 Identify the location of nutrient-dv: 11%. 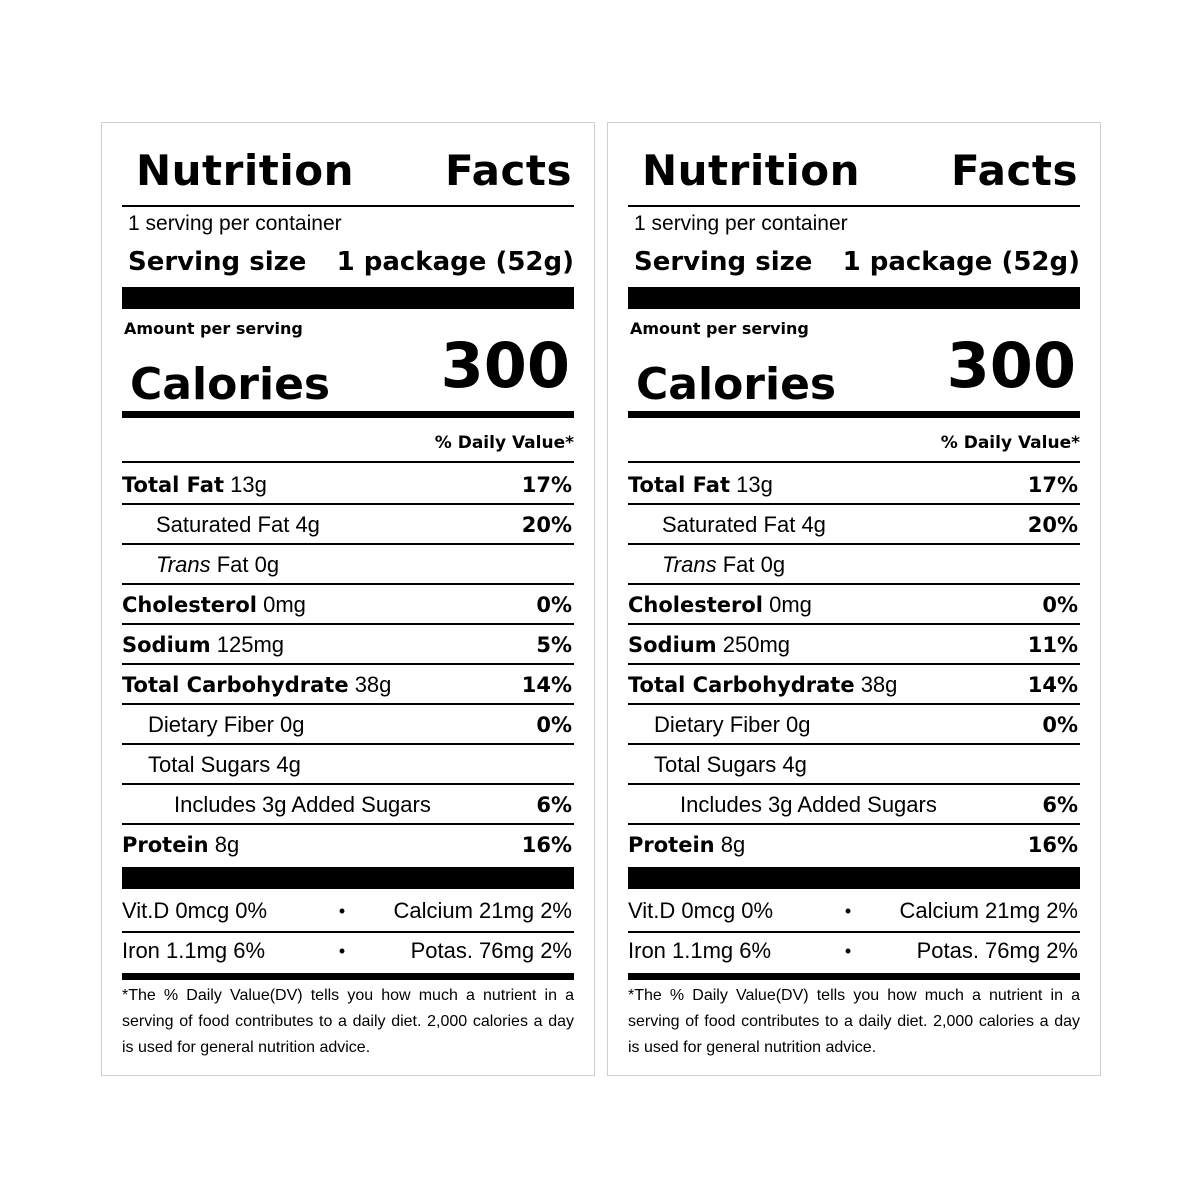
(1052, 645).